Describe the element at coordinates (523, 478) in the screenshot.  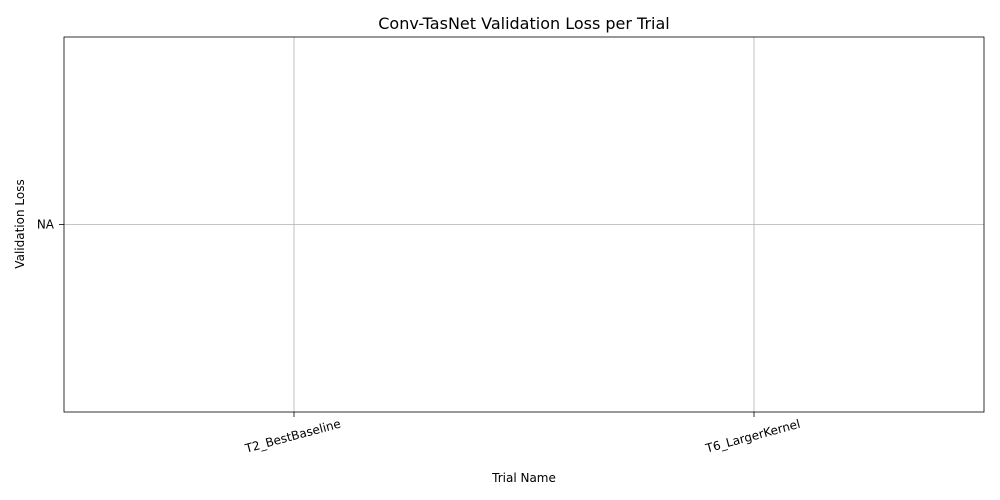
I see `x-axis-label: Trial Name` at that location.